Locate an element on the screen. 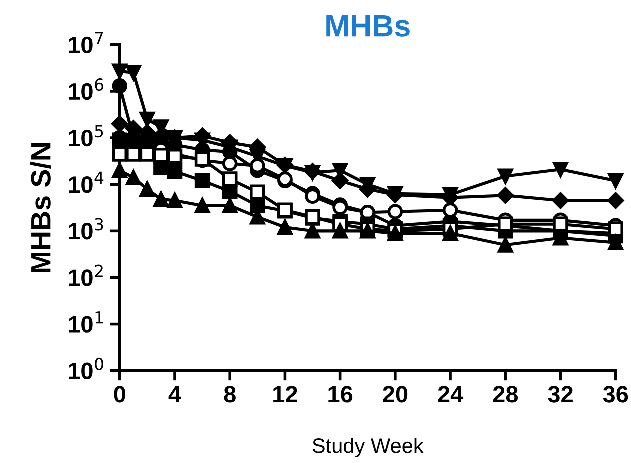 The width and height of the screenshot is (631, 463). y-tick-label: 10$^{1}$ is located at coordinates (86, 322).